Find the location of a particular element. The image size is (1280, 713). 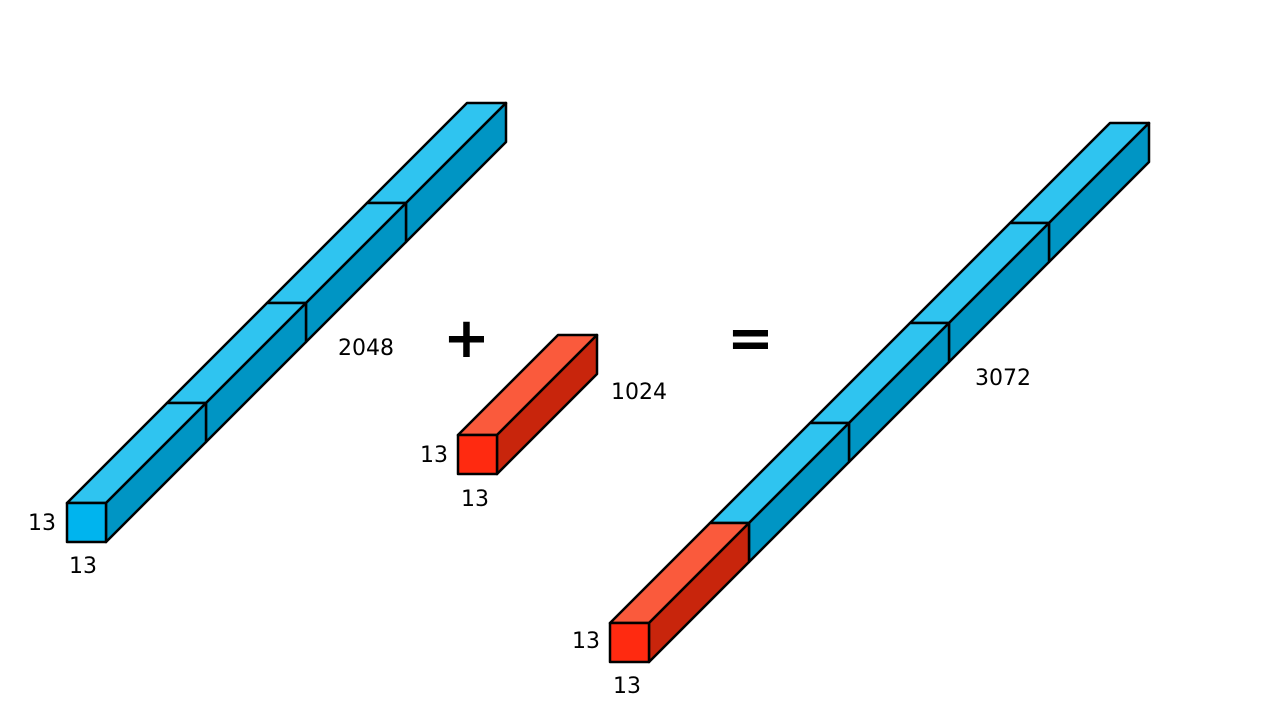

middle-tensor-width-label: 13 is located at coordinates (475, 499).